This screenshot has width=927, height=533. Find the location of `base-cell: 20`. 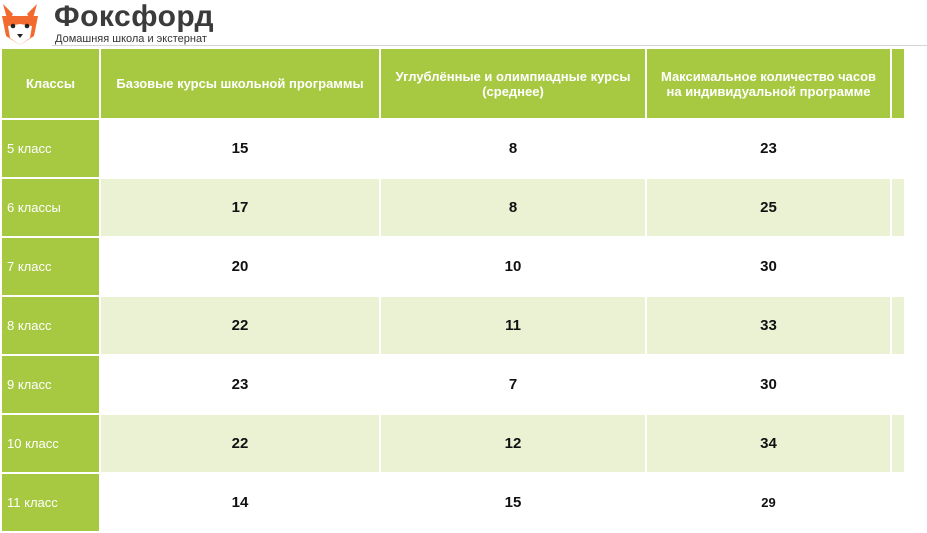

base-cell: 20 is located at coordinates (240, 266).